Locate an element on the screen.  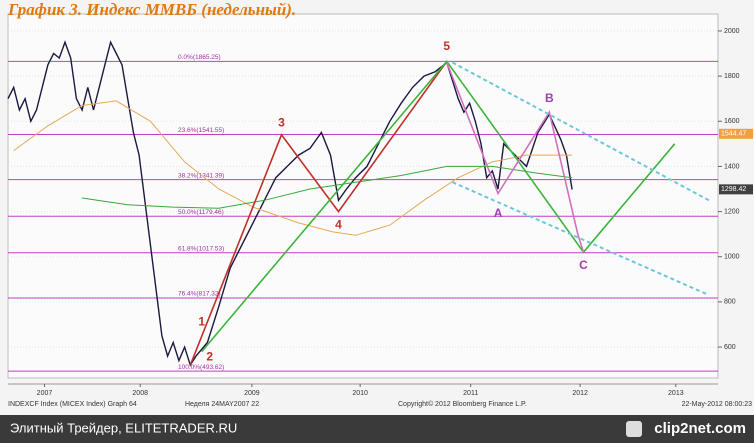
fib-label: 38.2%(1341.39) is located at coordinates (201, 175).